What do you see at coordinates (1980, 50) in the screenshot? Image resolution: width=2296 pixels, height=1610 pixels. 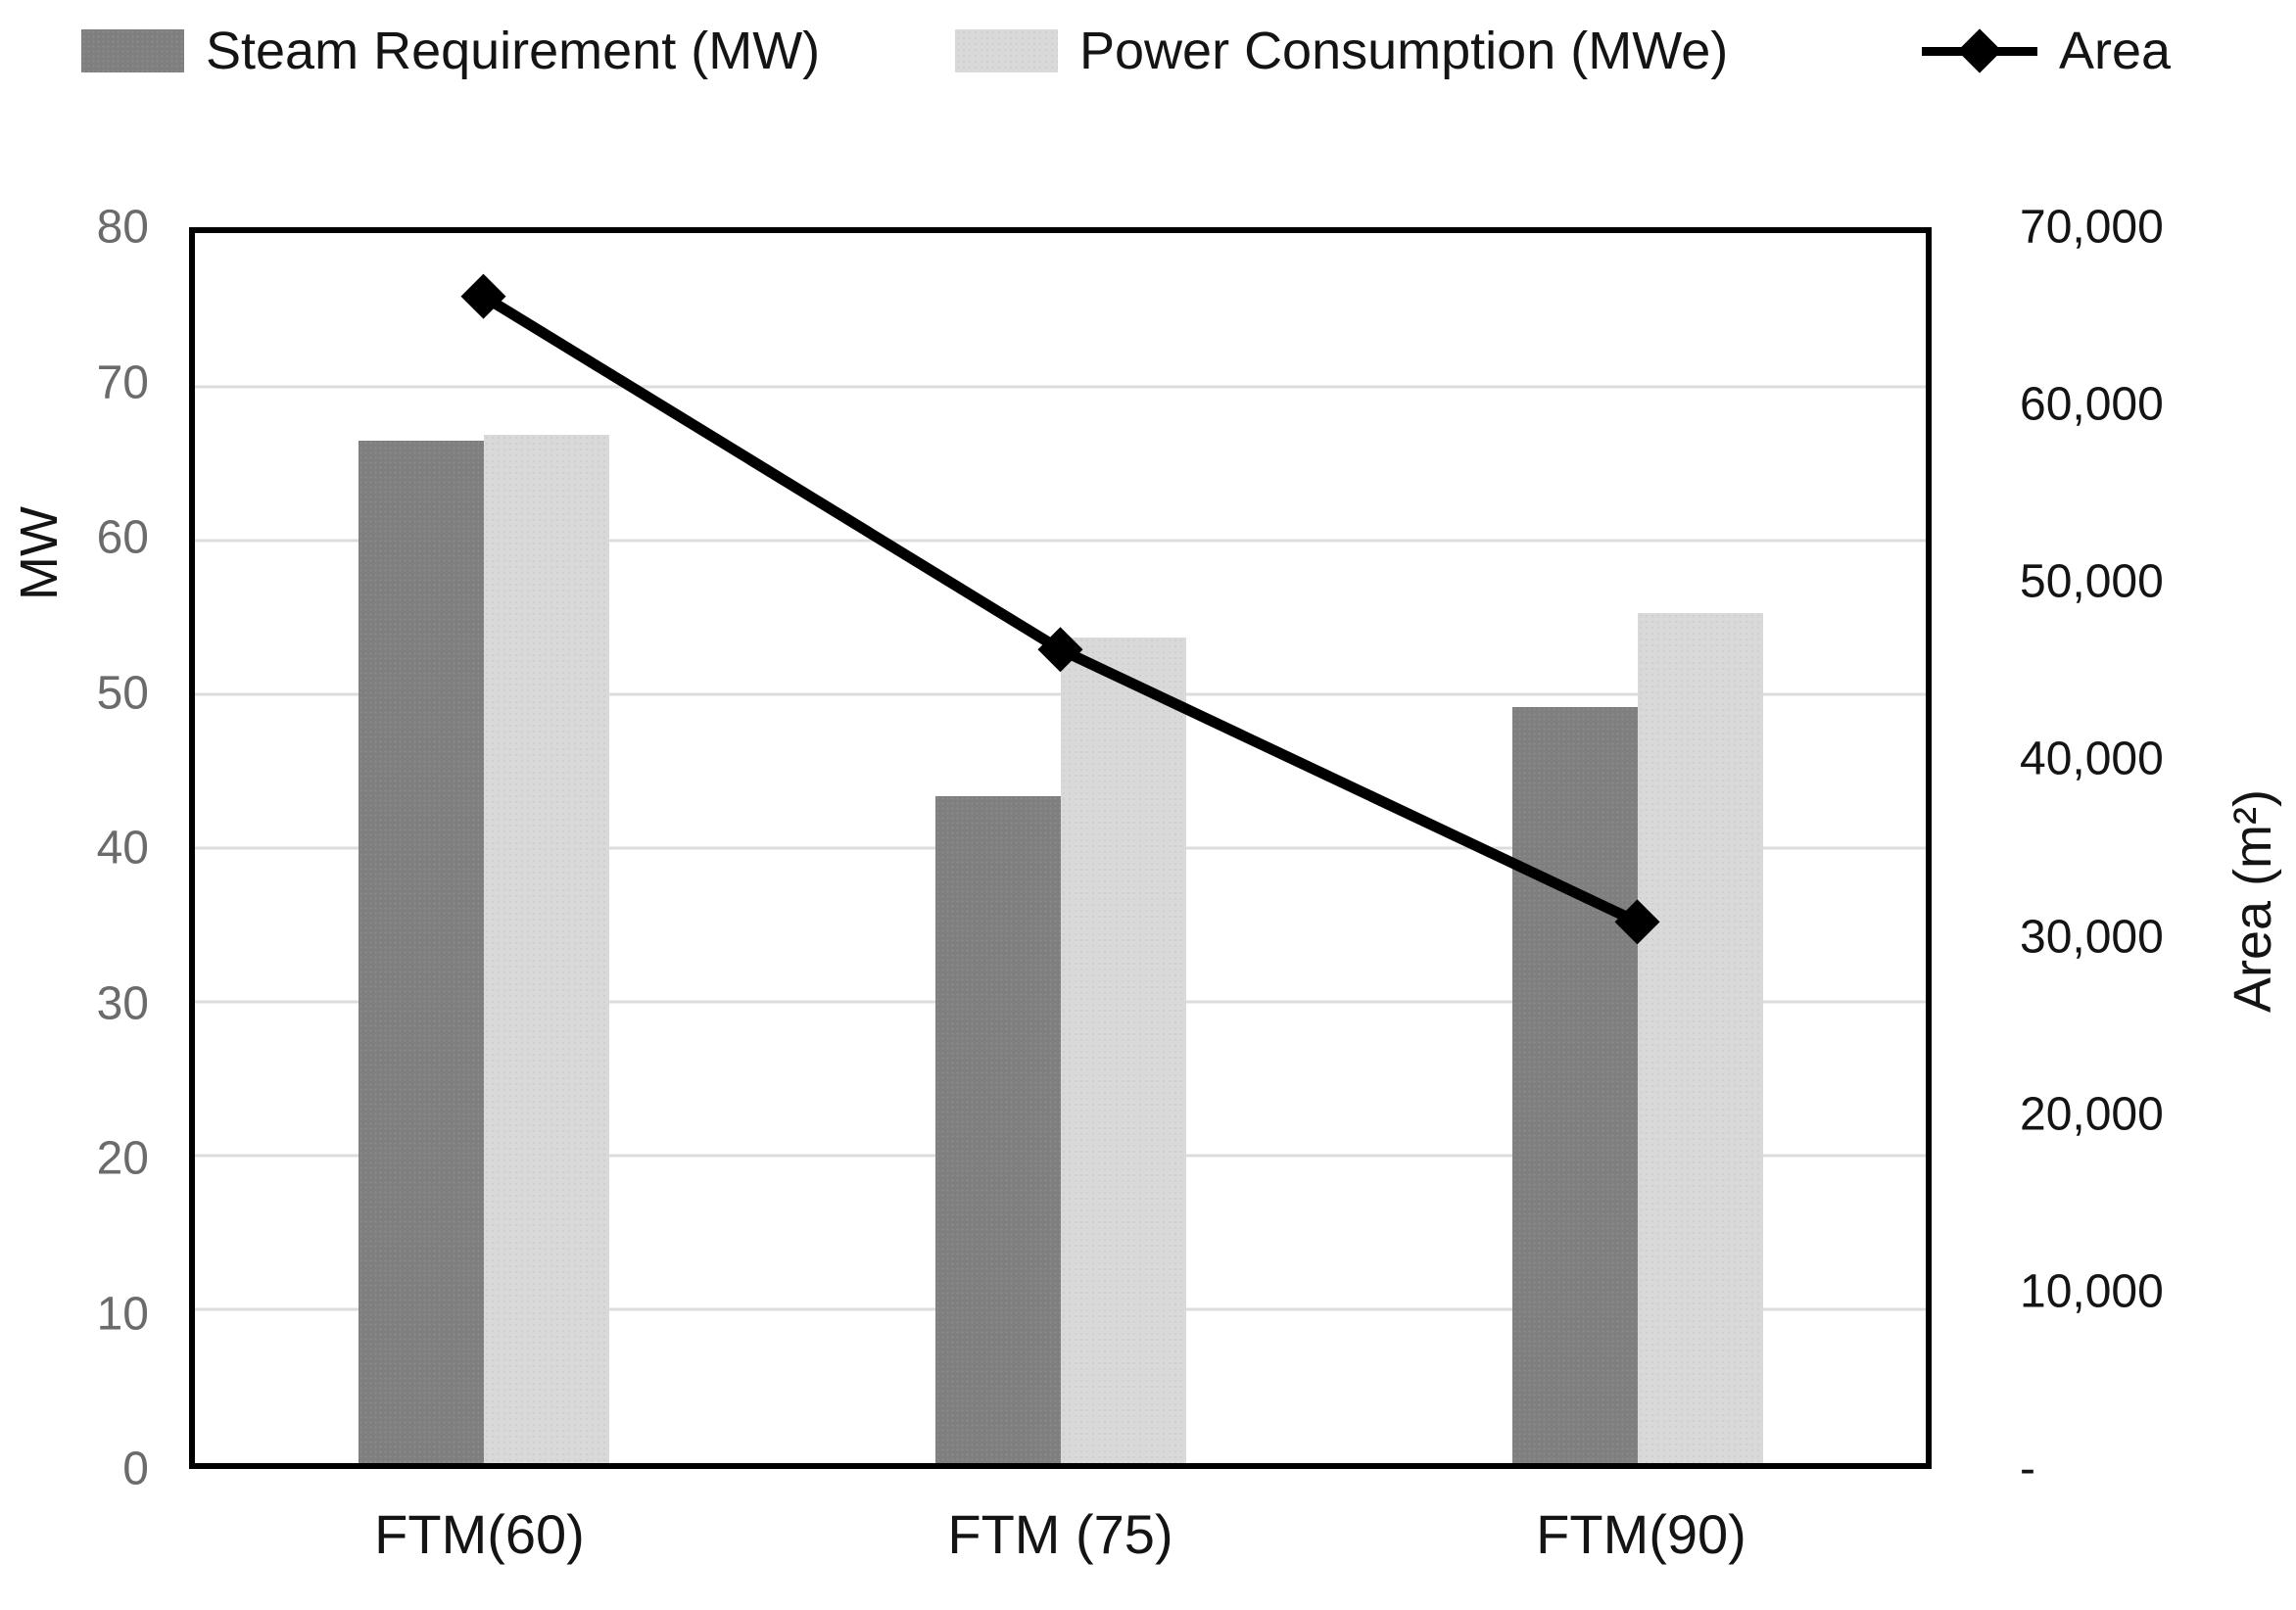 I see `line-diamond-icon` at bounding box center [1980, 50].